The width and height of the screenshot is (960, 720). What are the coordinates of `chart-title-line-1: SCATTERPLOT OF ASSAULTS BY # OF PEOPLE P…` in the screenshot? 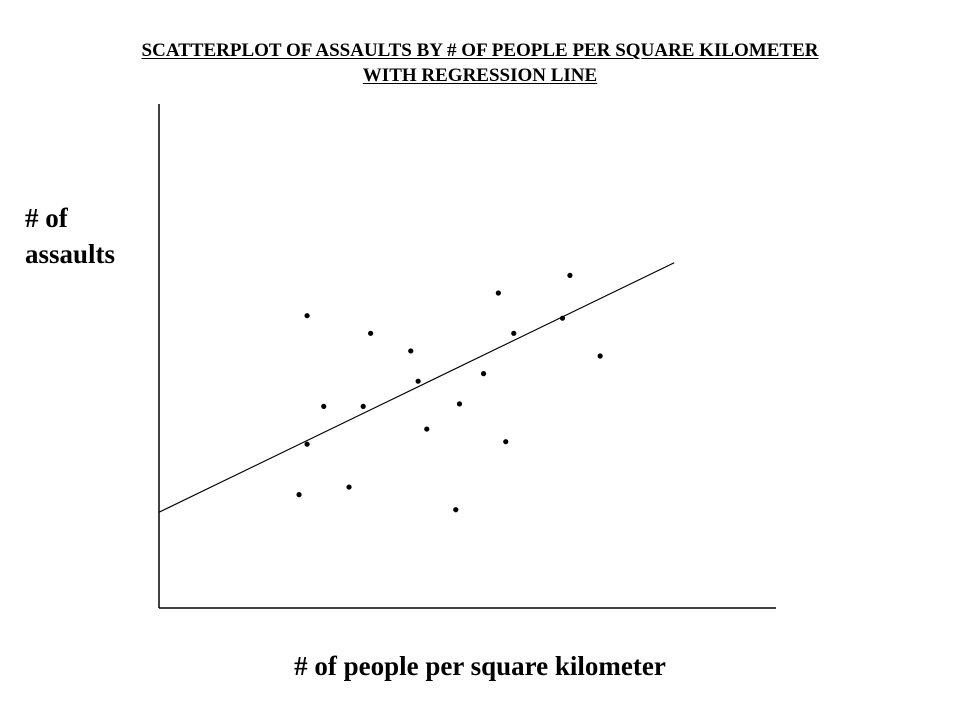 It's located at (480, 50).